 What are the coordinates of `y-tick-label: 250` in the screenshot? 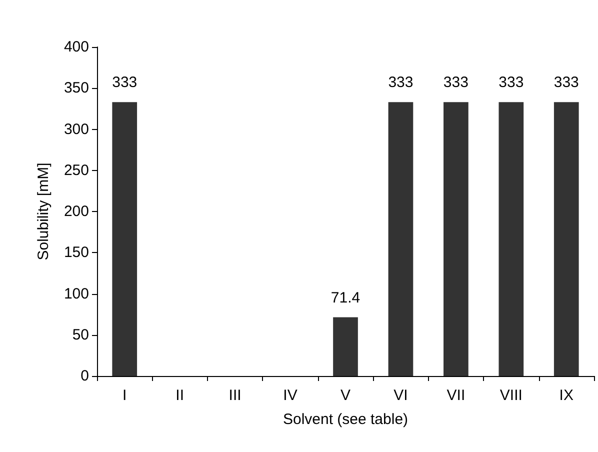 It's located at (76, 170).